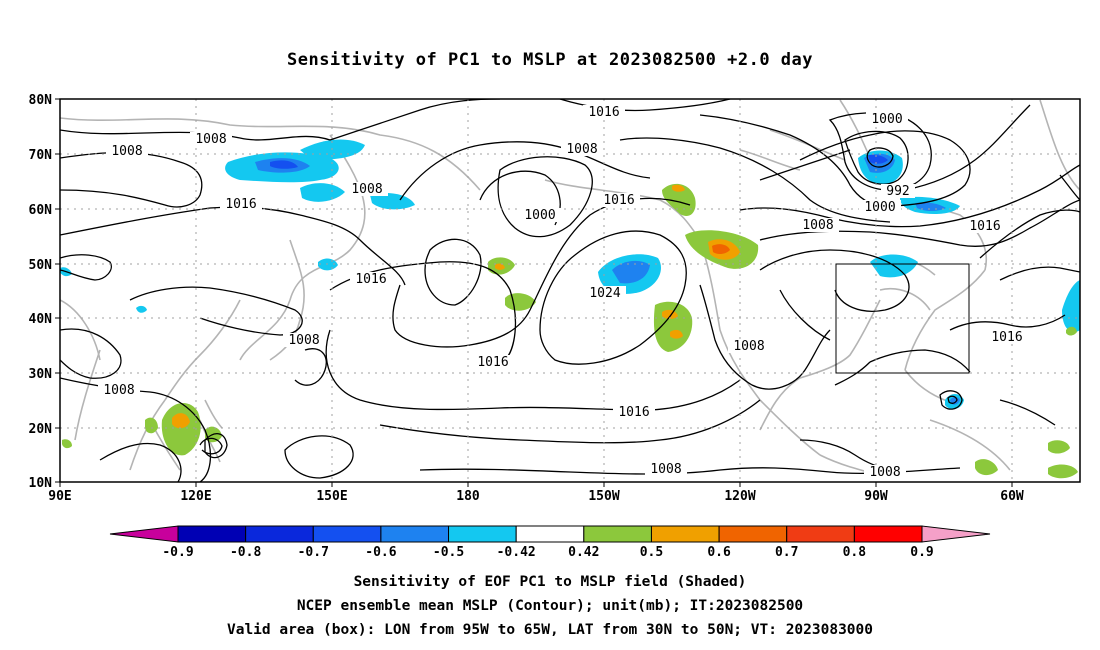 Image resolution: width=1100 pixels, height=650 pixels. Describe the element at coordinates (245, 552) in the screenshot. I see `colorbar-label: -0.8` at that location.